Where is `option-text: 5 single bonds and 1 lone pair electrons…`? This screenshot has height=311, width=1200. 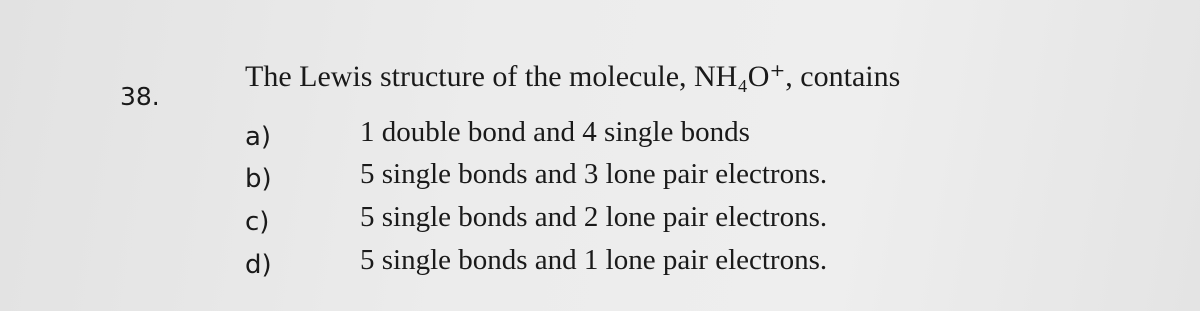
option-text: 5 single bonds and 1 lone pair electrons… is located at coordinates (594, 260).